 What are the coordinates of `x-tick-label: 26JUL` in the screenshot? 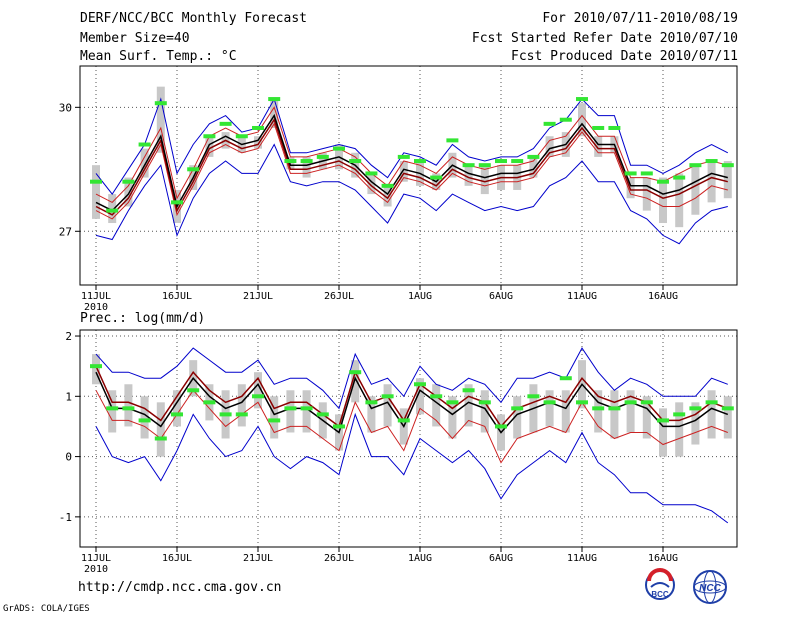 It's located at (339, 558).